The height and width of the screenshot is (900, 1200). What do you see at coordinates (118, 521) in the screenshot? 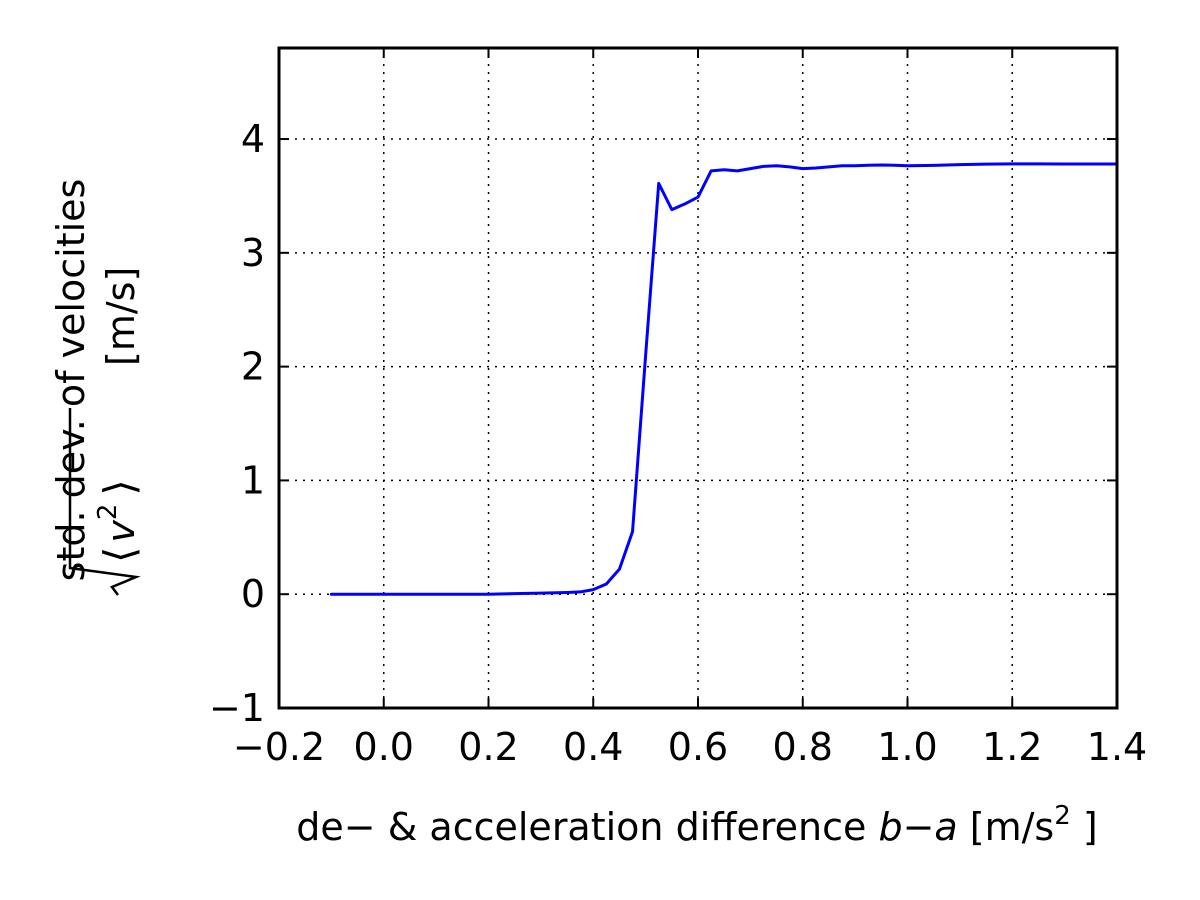
I see `y-axis-label-formula: ⟨v2⟩` at bounding box center [118, 521].